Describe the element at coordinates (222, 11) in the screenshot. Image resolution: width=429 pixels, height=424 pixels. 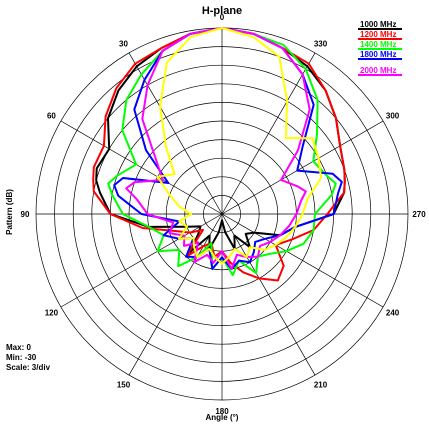
I see `chart-title: H-plane` at that location.